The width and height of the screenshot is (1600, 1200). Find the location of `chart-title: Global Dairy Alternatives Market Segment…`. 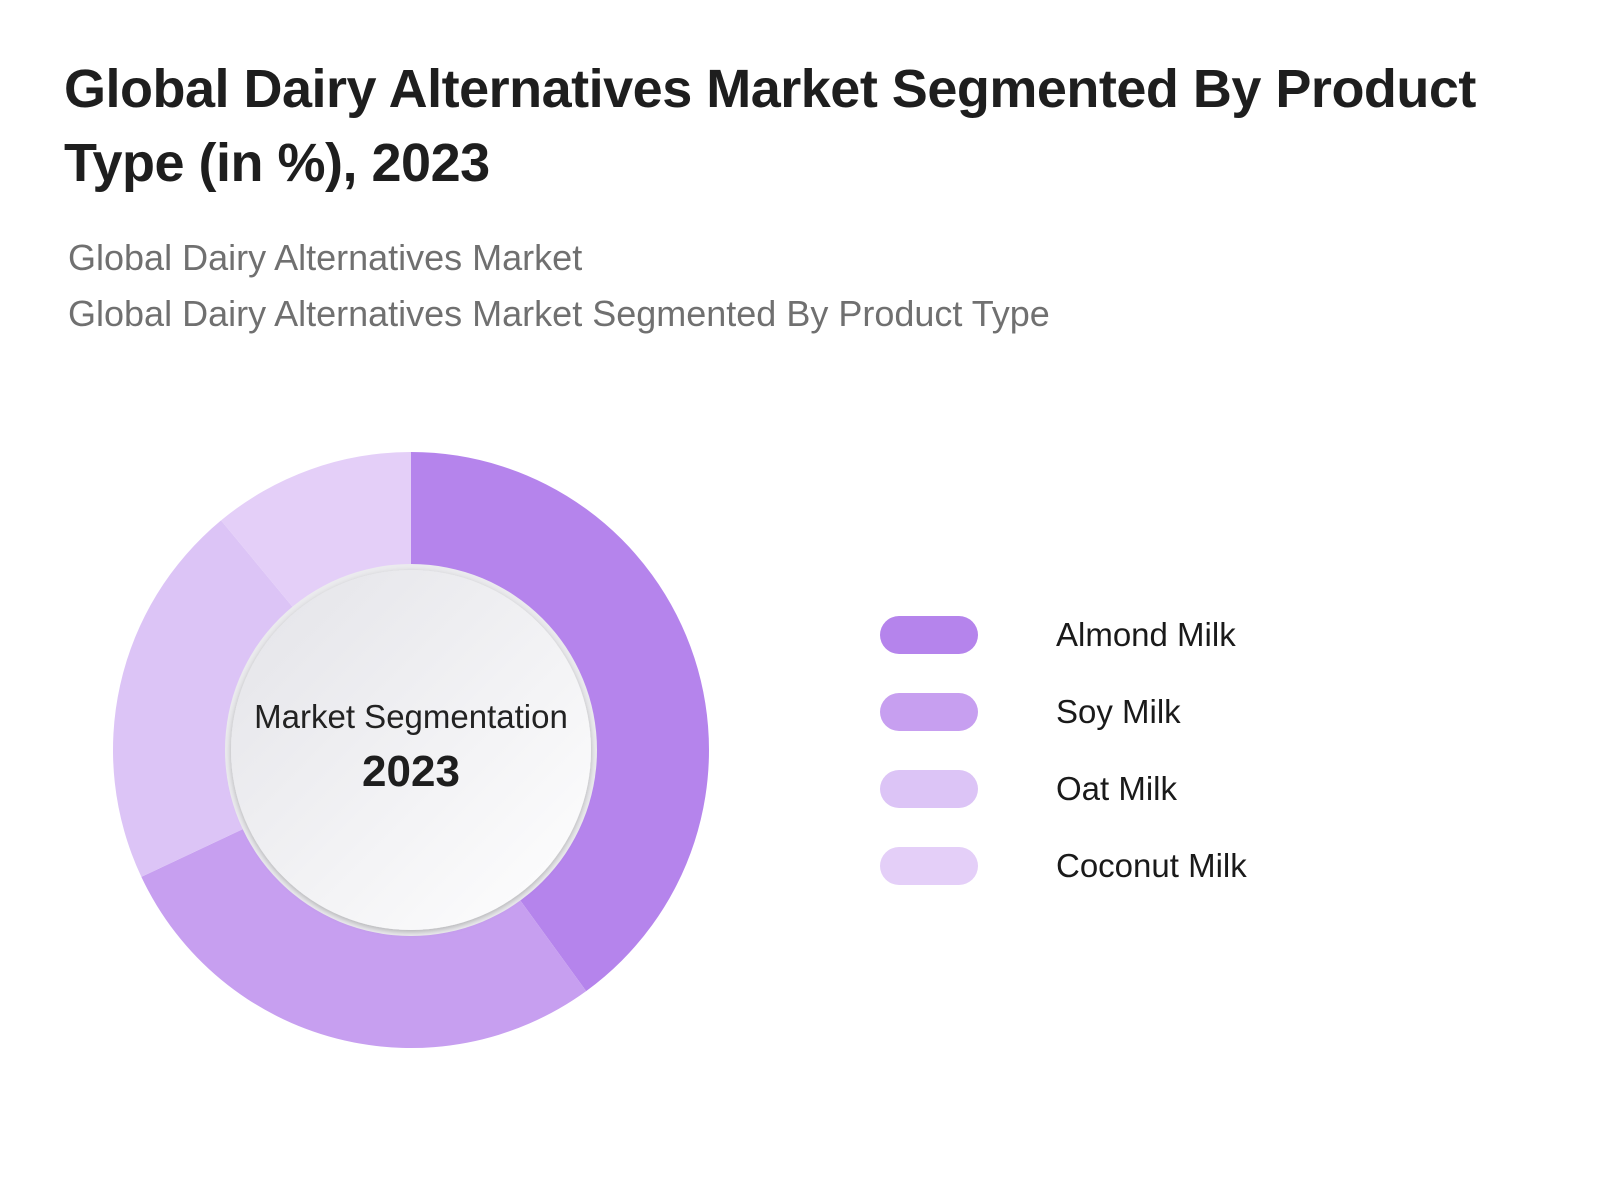

chart-title: Global Dairy Alternatives Market Segment… is located at coordinates (770, 126).